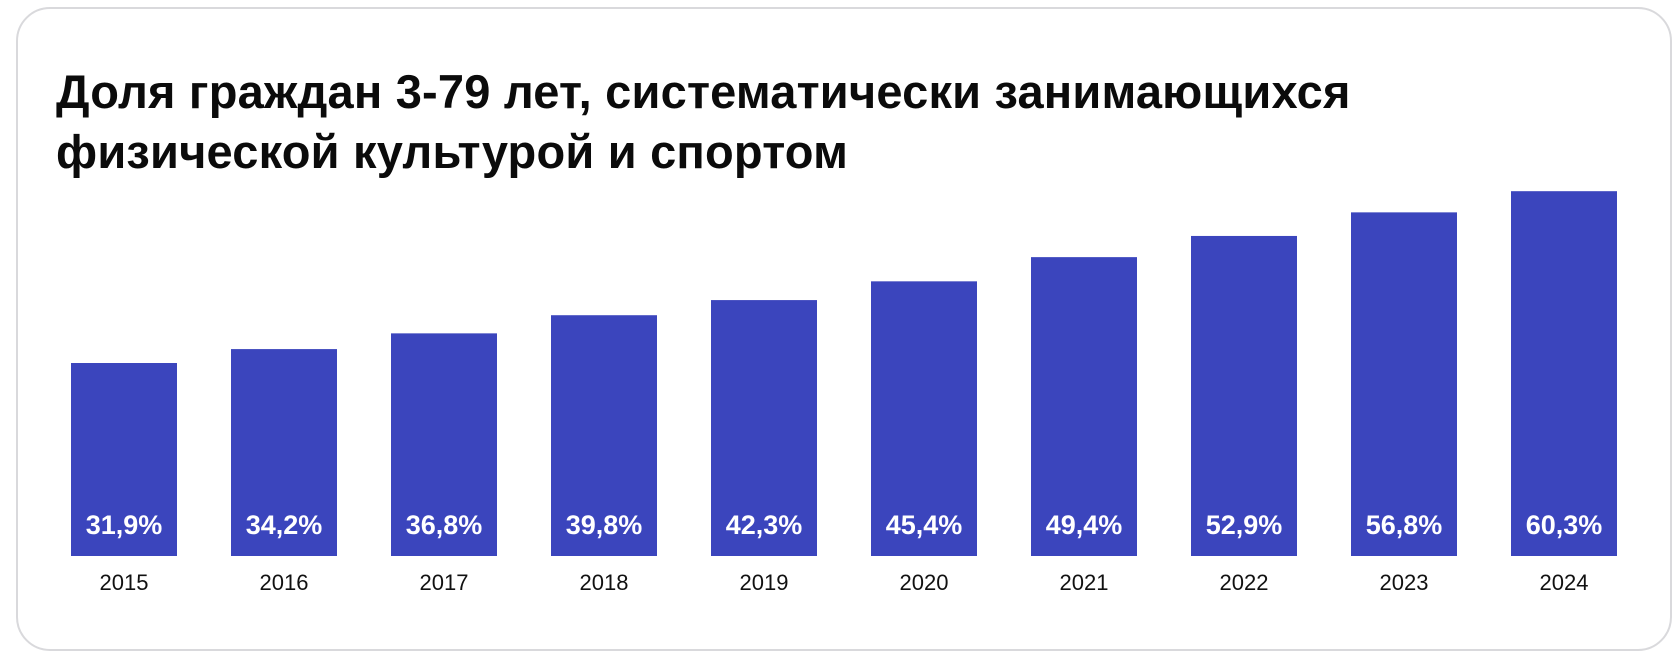 This screenshot has width=1680, height=660. What do you see at coordinates (1404, 525) in the screenshot?
I see `bar-value-label: 56,8%` at bounding box center [1404, 525].